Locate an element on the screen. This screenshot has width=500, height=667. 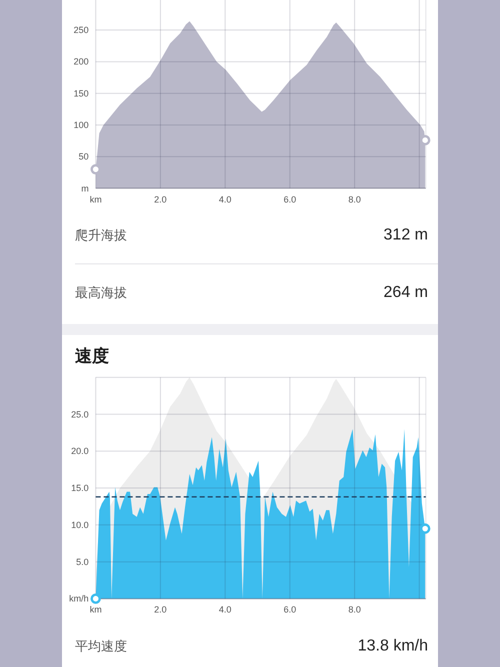
text: 最高海拔 is located at coordinates (101, 292).